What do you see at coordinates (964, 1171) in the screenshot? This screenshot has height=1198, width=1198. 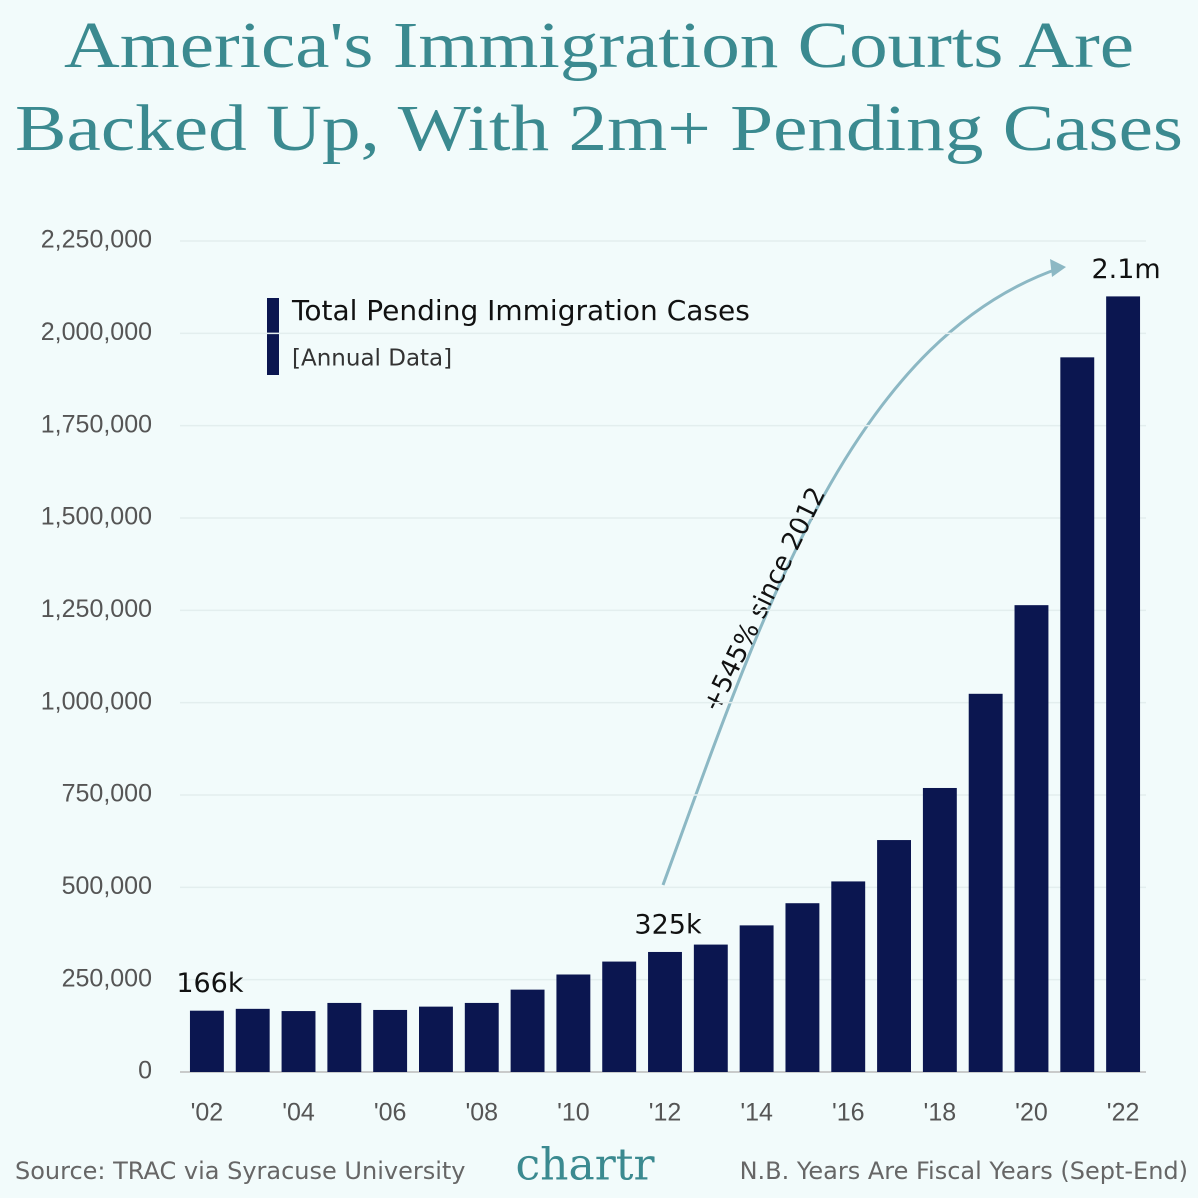 I see `note: N.B. Years Are Fiscal Years (Sept-End)` at bounding box center [964, 1171].